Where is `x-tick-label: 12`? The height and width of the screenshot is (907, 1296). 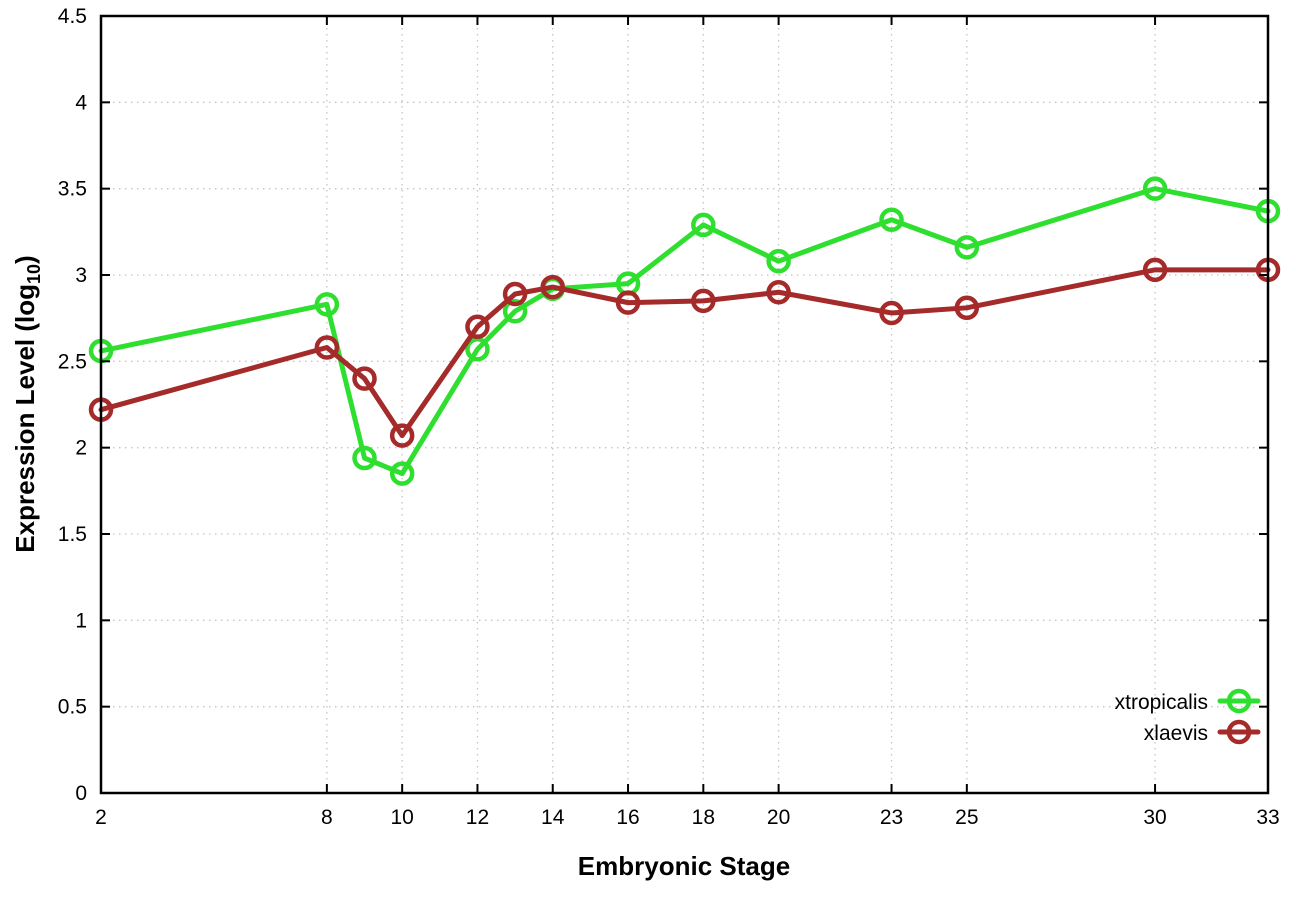
x-tick-label: 12 is located at coordinates (477, 817).